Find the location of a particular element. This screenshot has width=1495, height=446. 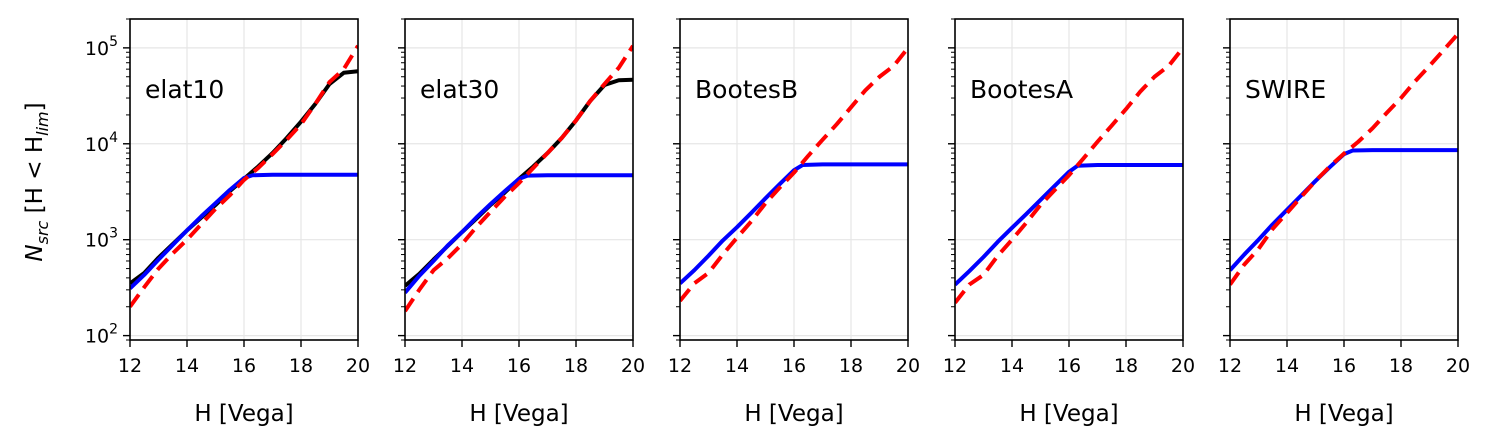

y-tick-label: 10² is located at coordinates (101, 335).